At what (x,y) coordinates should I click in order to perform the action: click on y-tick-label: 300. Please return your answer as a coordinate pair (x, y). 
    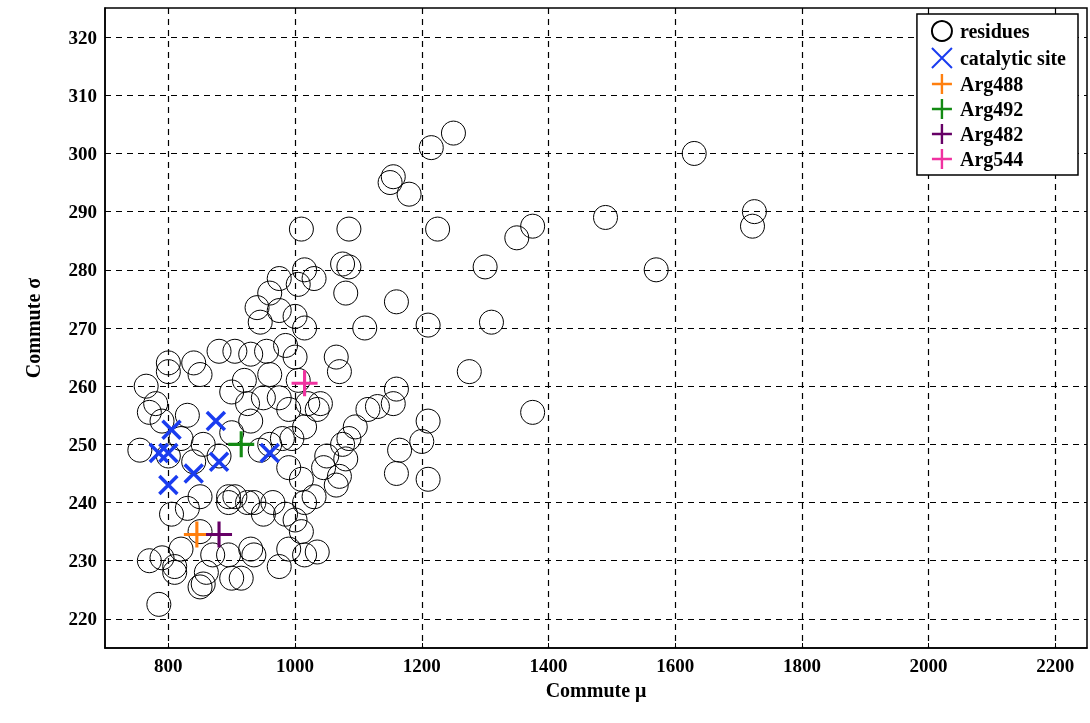
    Looking at the image, I should click on (82, 153).